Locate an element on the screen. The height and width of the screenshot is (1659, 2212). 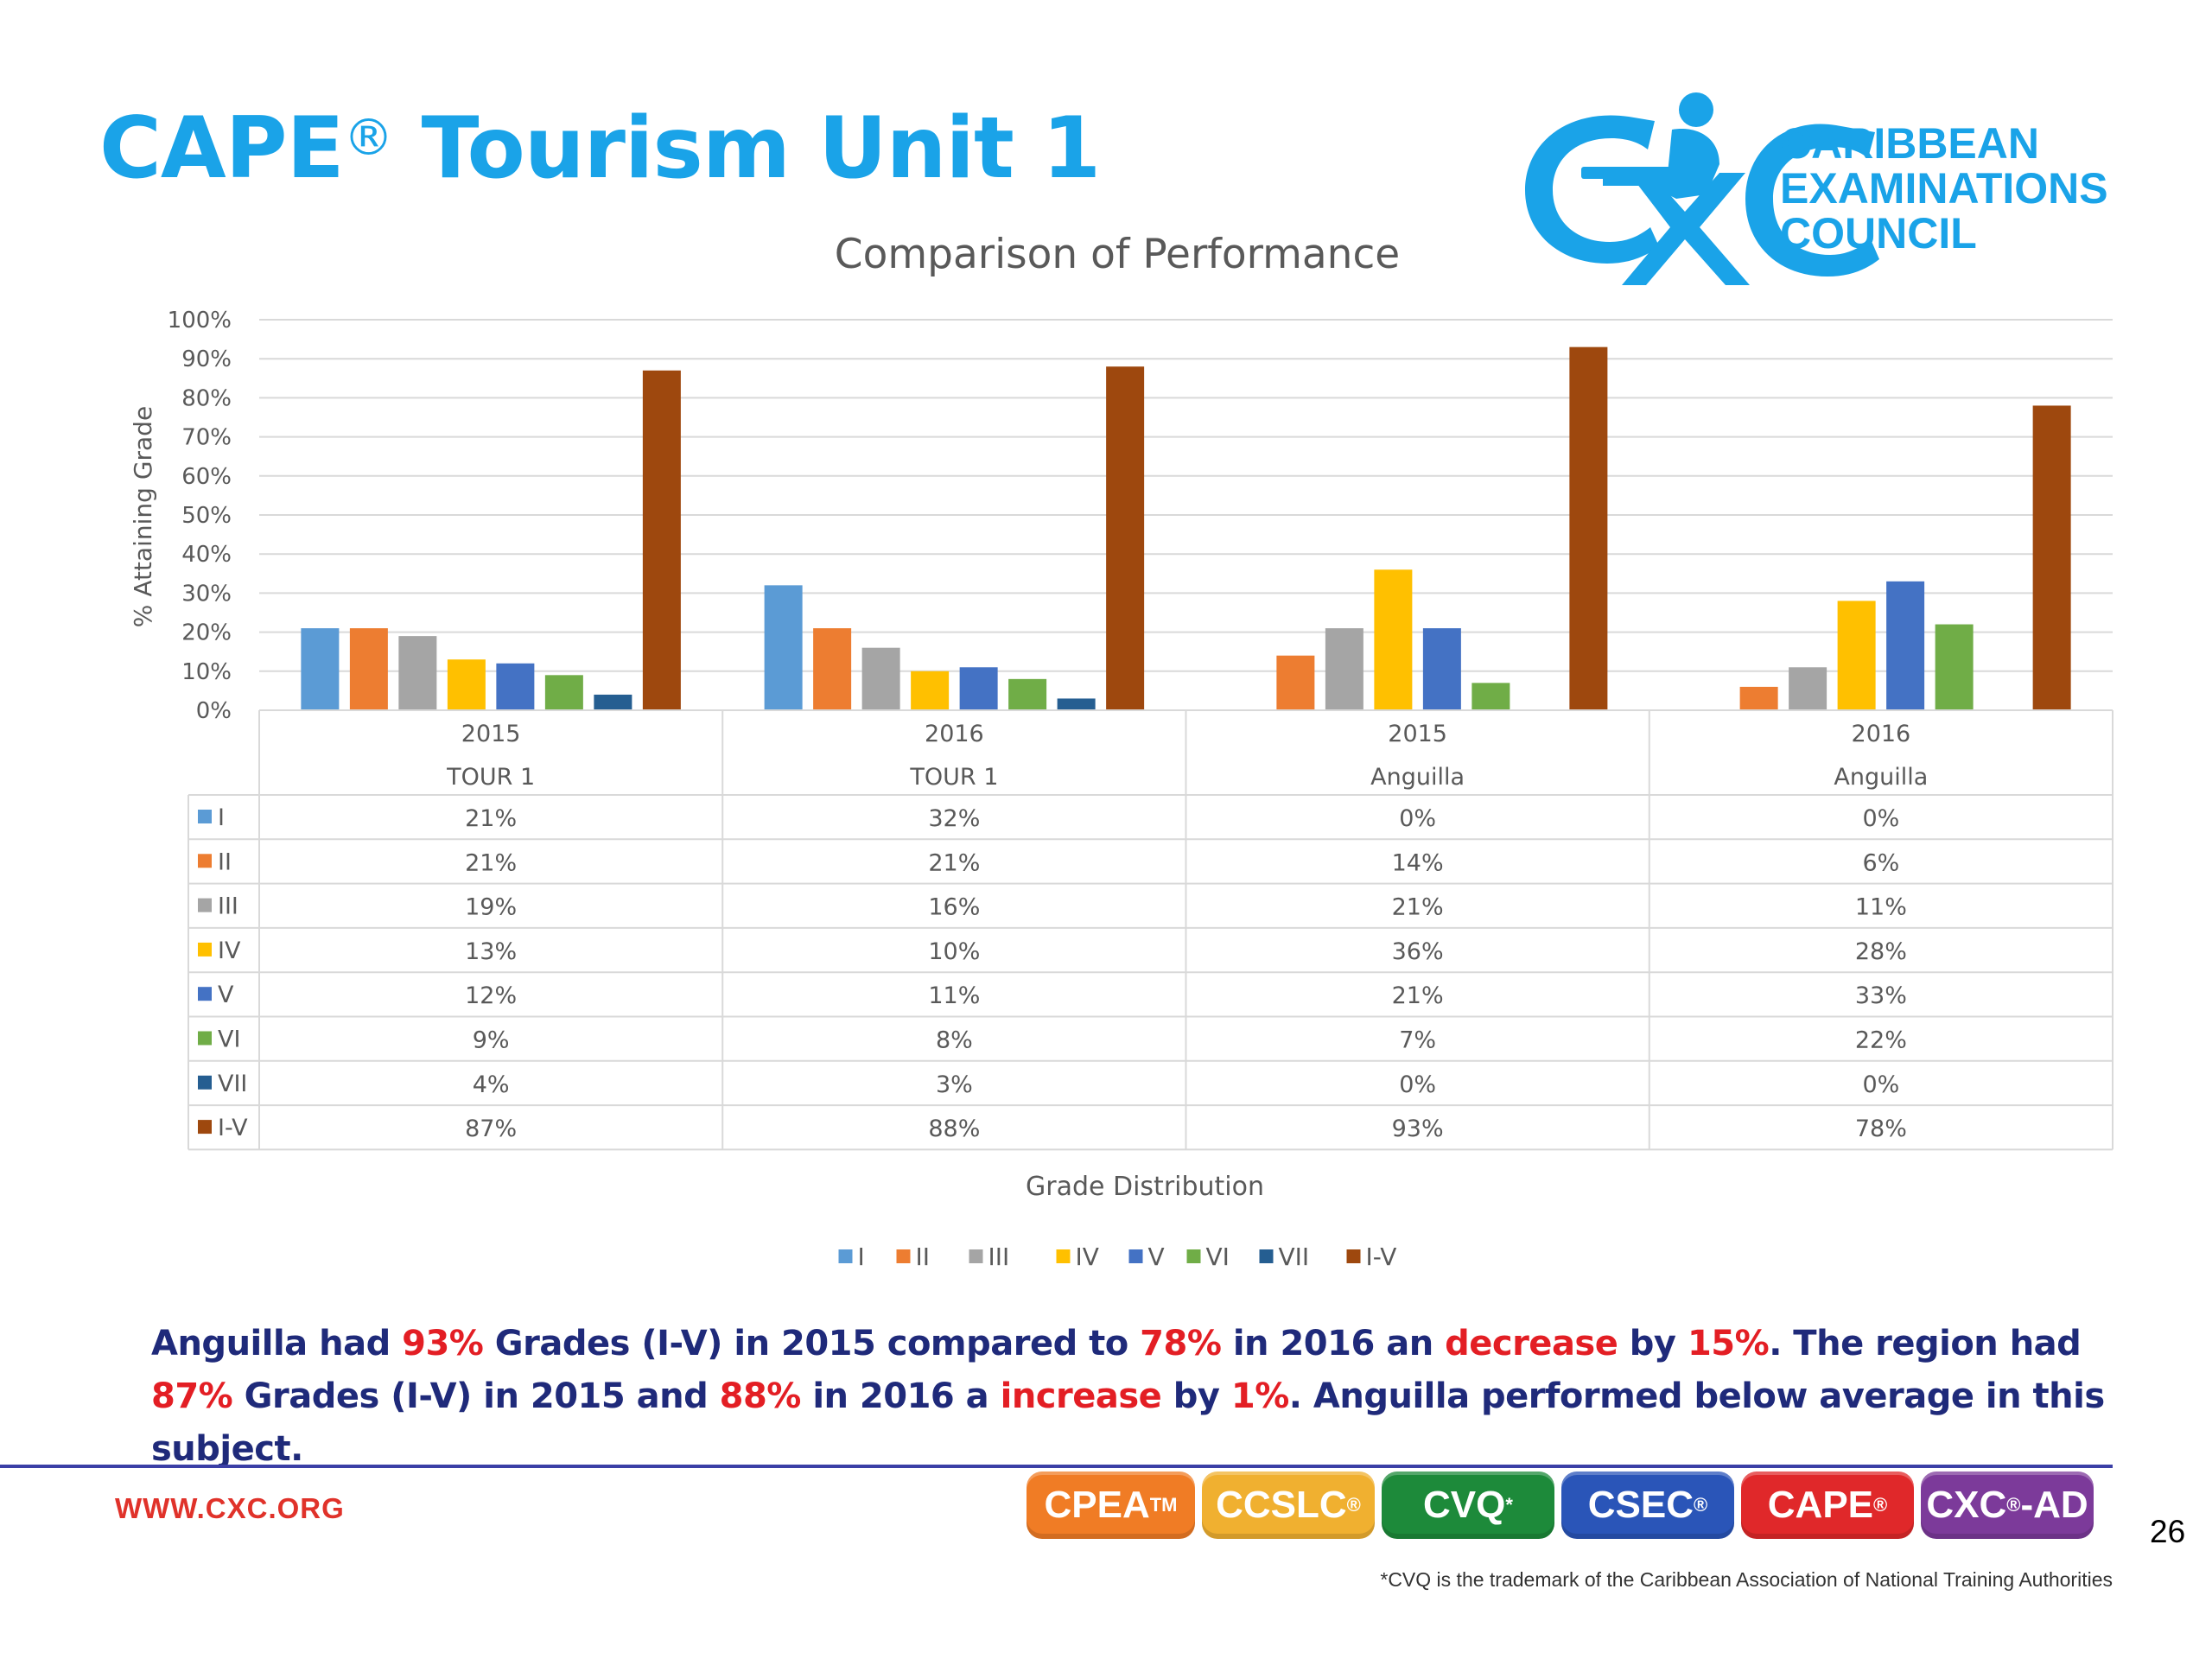
x-axis-label: Grade Distribution is located at coordinates (1145, 1187).